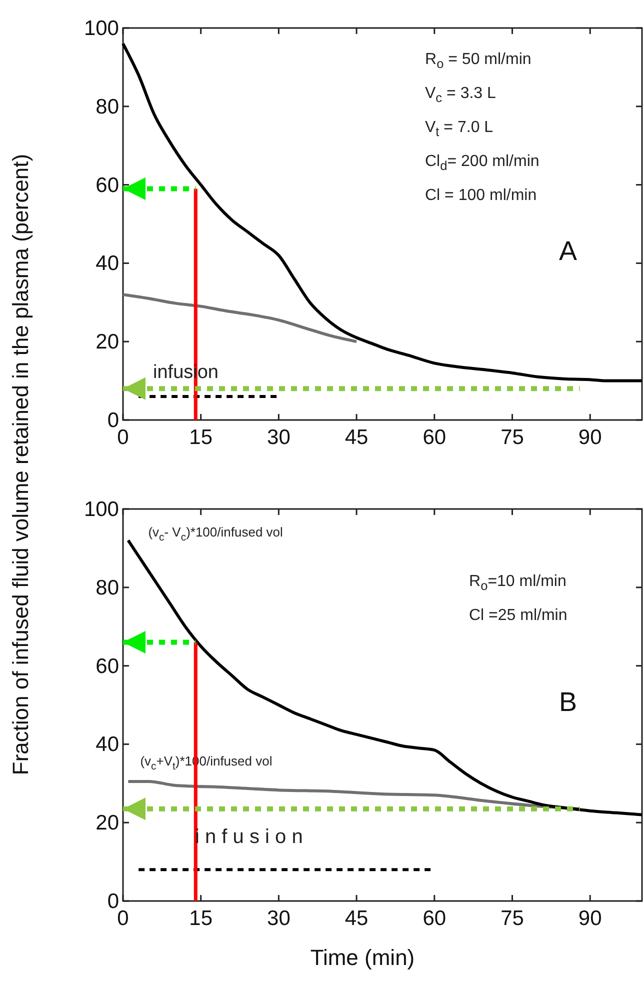  I want to click on annotation: R$_{o}$ = 50 ml/min, so click(478, 61).